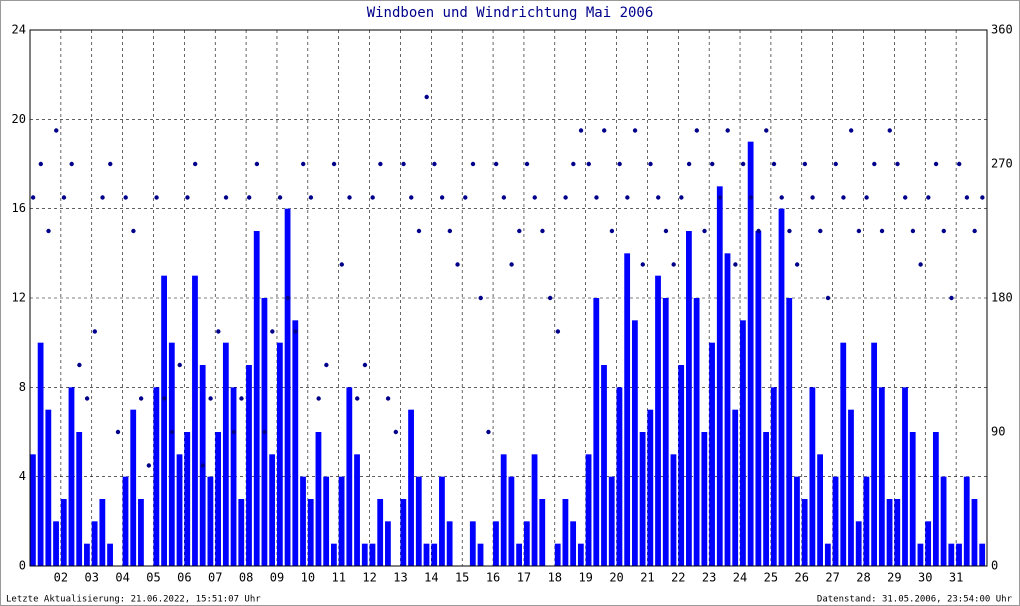 The height and width of the screenshot is (606, 1020). I want to click on footer-right: Datenstand: 31.05.2006, 23:54:00 Uhr, so click(915, 600).